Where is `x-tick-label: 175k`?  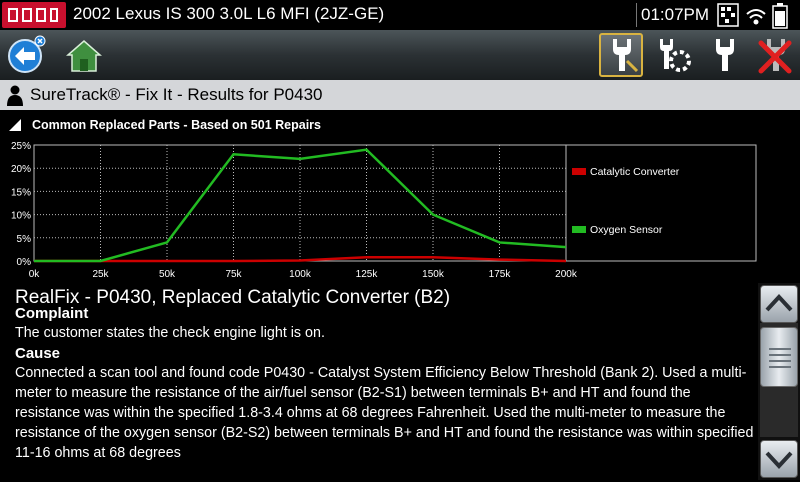
x-tick-label: 175k is located at coordinates (500, 274).